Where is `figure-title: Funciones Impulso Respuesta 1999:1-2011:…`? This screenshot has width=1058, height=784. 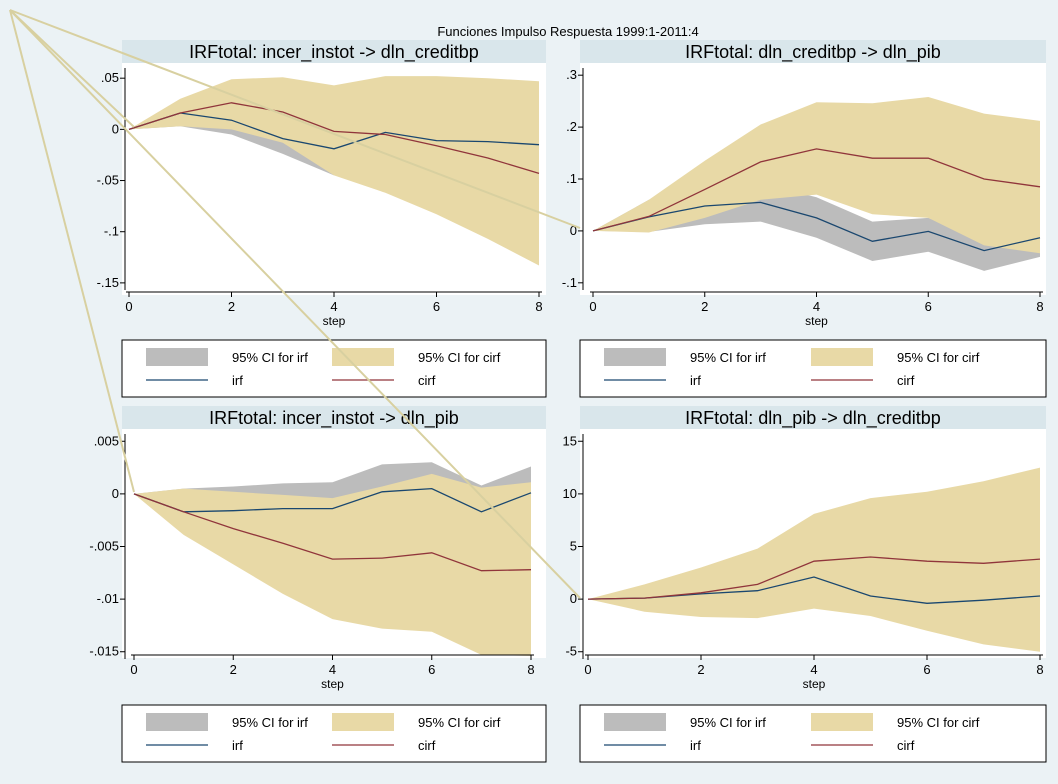
figure-title: Funciones Impulso Respuesta 1999:1-2011:… is located at coordinates (567, 31).